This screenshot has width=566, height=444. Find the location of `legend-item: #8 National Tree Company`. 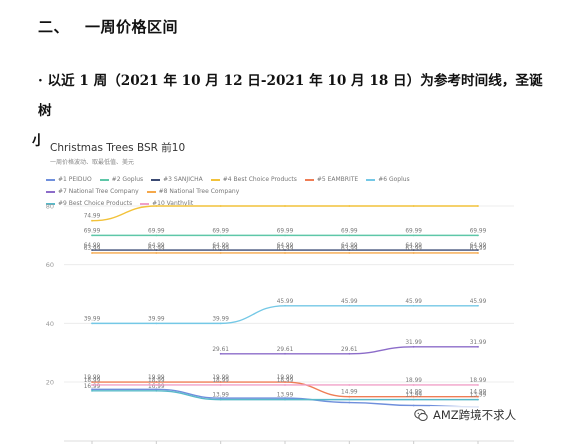

legend-item: #8 National Tree Company is located at coordinates (193, 192).